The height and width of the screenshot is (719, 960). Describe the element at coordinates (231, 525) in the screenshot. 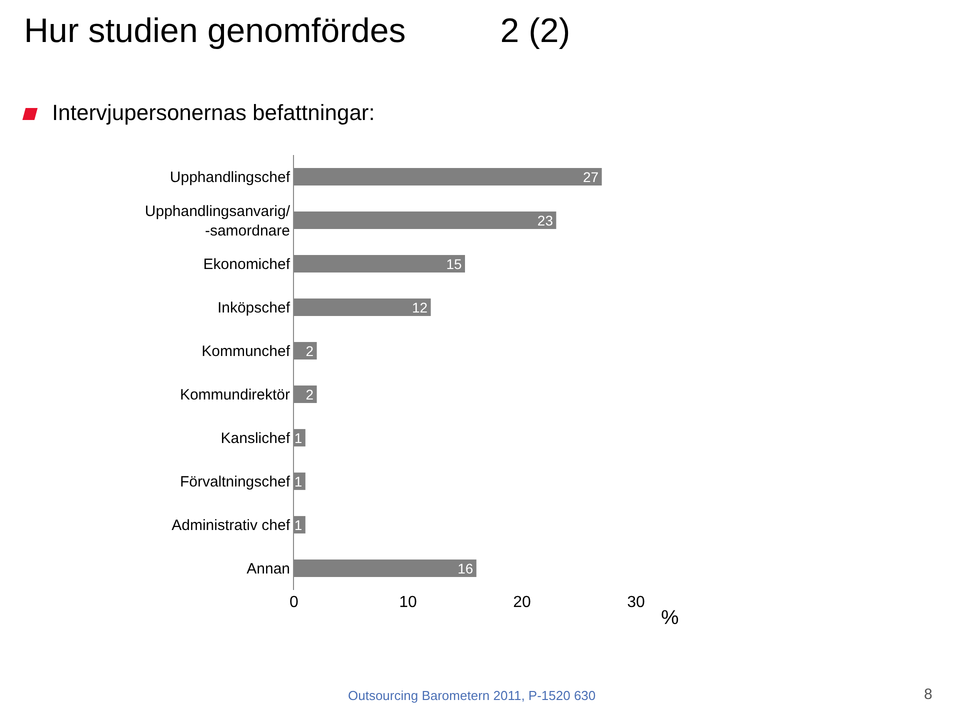

I see `y-tick-label: Administrativ chef` at that location.